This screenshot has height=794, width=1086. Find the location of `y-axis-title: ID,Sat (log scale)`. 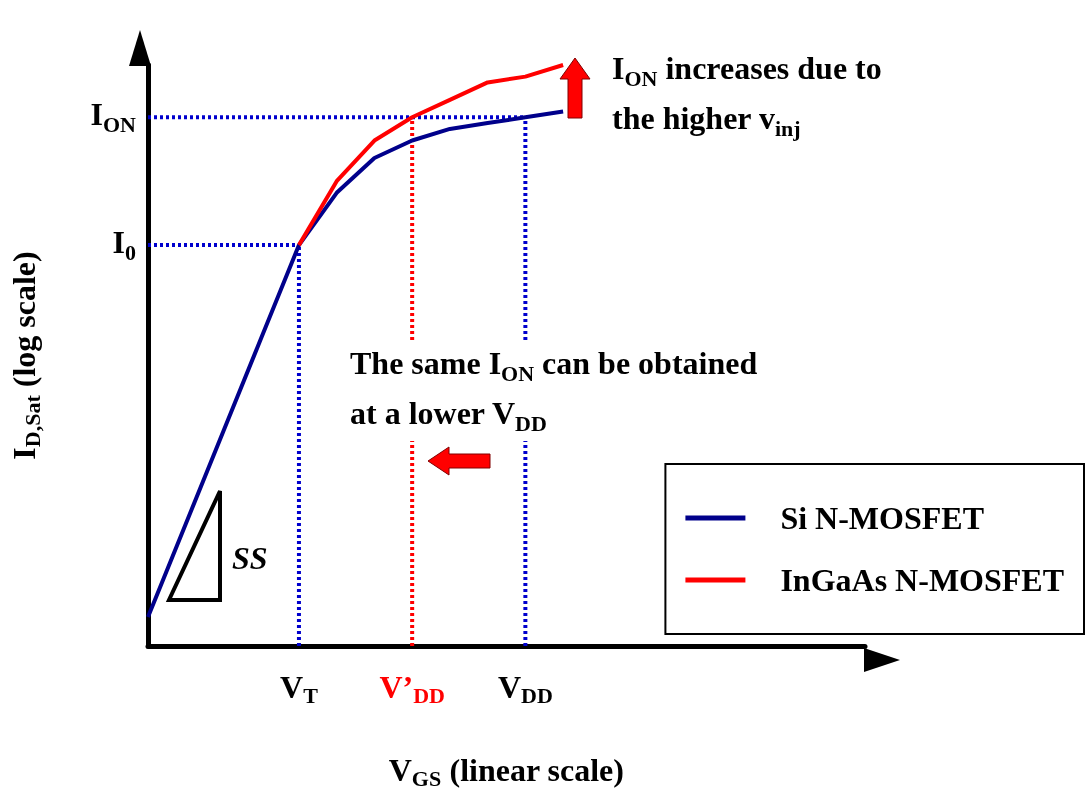

y-axis-title: ID,Sat (log scale) is located at coordinates (25, 355).